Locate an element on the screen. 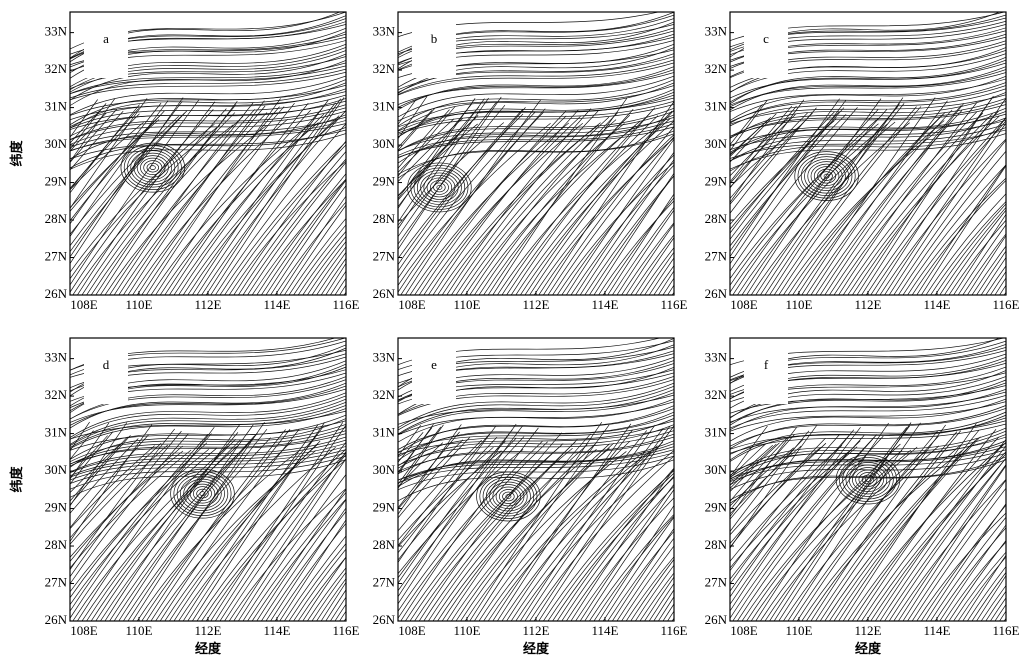 The height and width of the screenshot is (659, 1025). y-tick-label: 32N is located at coordinates (384, 68).